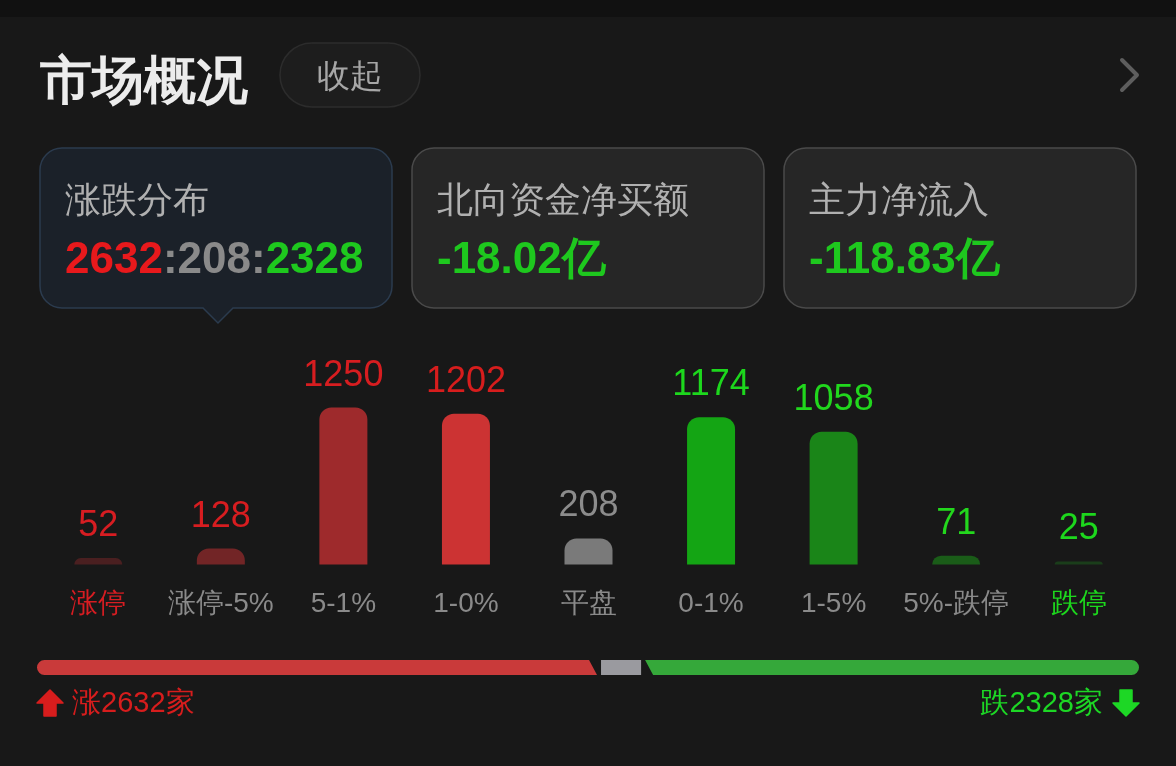 The width and height of the screenshot is (1176, 766). Describe the element at coordinates (711, 602) in the screenshot. I see `x-tick-label: 0-1%` at that location.